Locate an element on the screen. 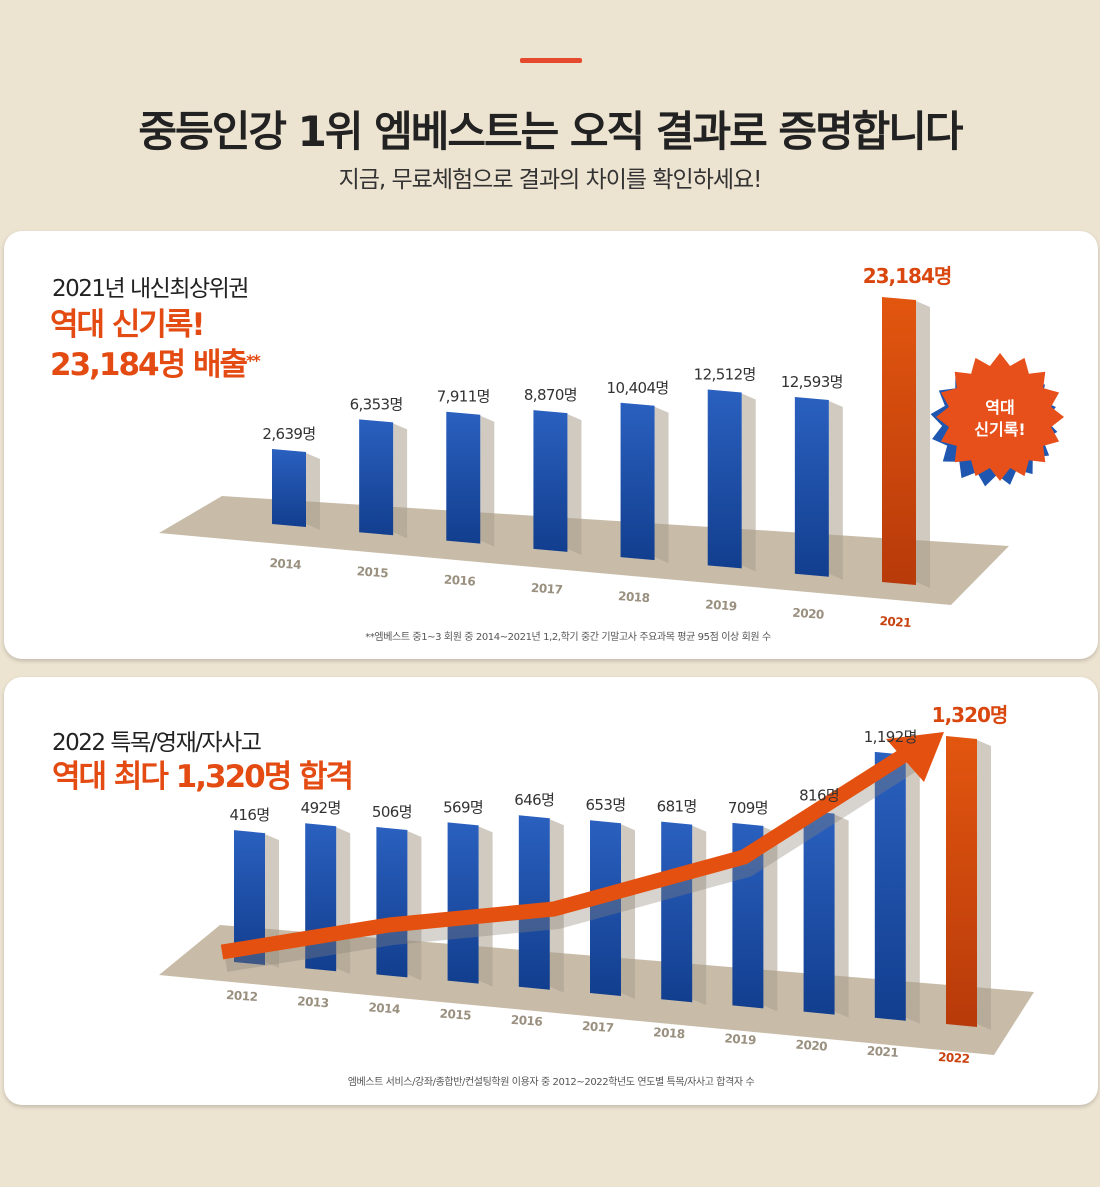  trend-arrow-head is located at coordinates (915, 757).